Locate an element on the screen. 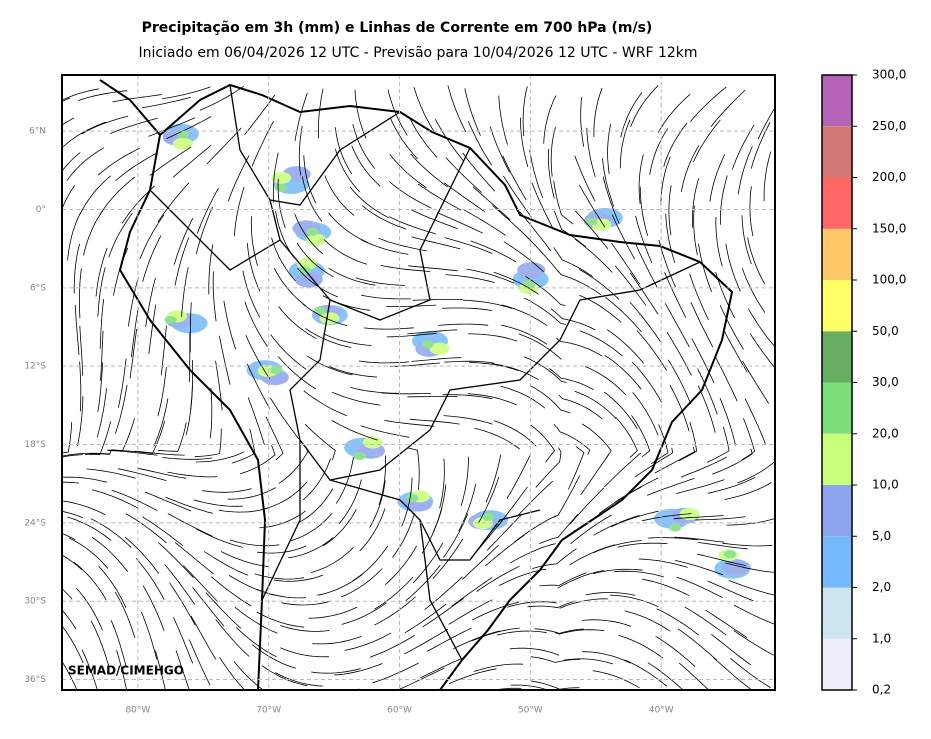  colorbar-label: 20,0 is located at coordinates (885, 433).